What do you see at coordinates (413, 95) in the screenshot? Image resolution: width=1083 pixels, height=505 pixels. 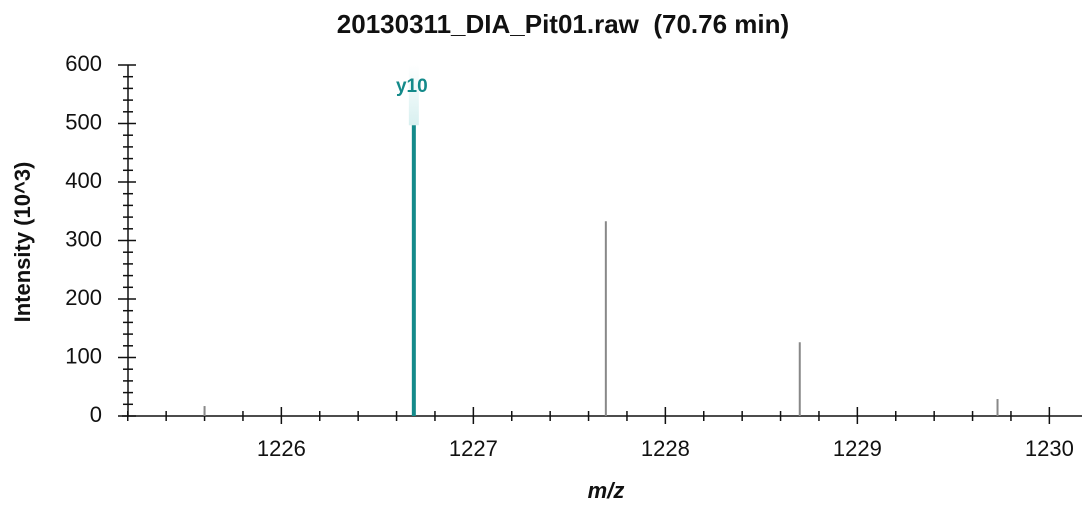 I see `peak-highlight` at bounding box center [413, 95].